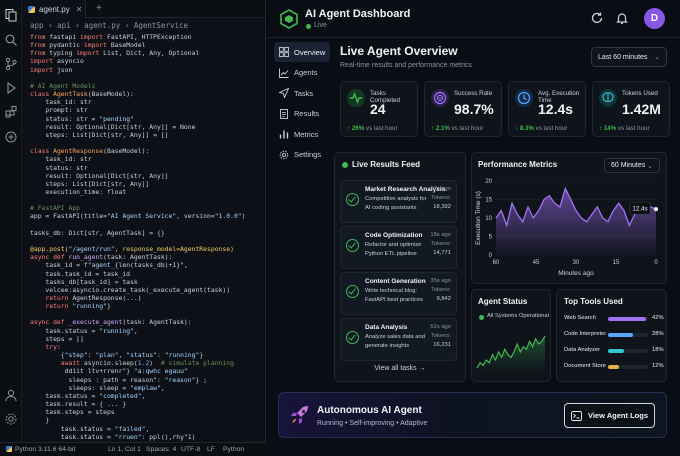 The height and width of the screenshot is (456, 680). What do you see at coordinates (97, 387) in the screenshot?
I see `code-line: sleeps: sleep = "emplaw",` at bounding box center [97, 387].